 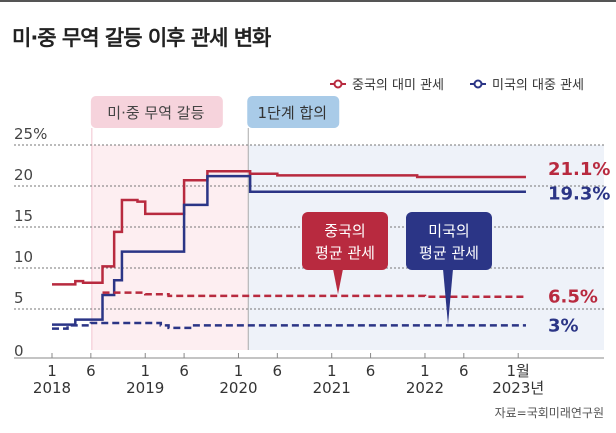 I want to click on source-note: 자료=국회미래연구원, so click(x=549, y=413).